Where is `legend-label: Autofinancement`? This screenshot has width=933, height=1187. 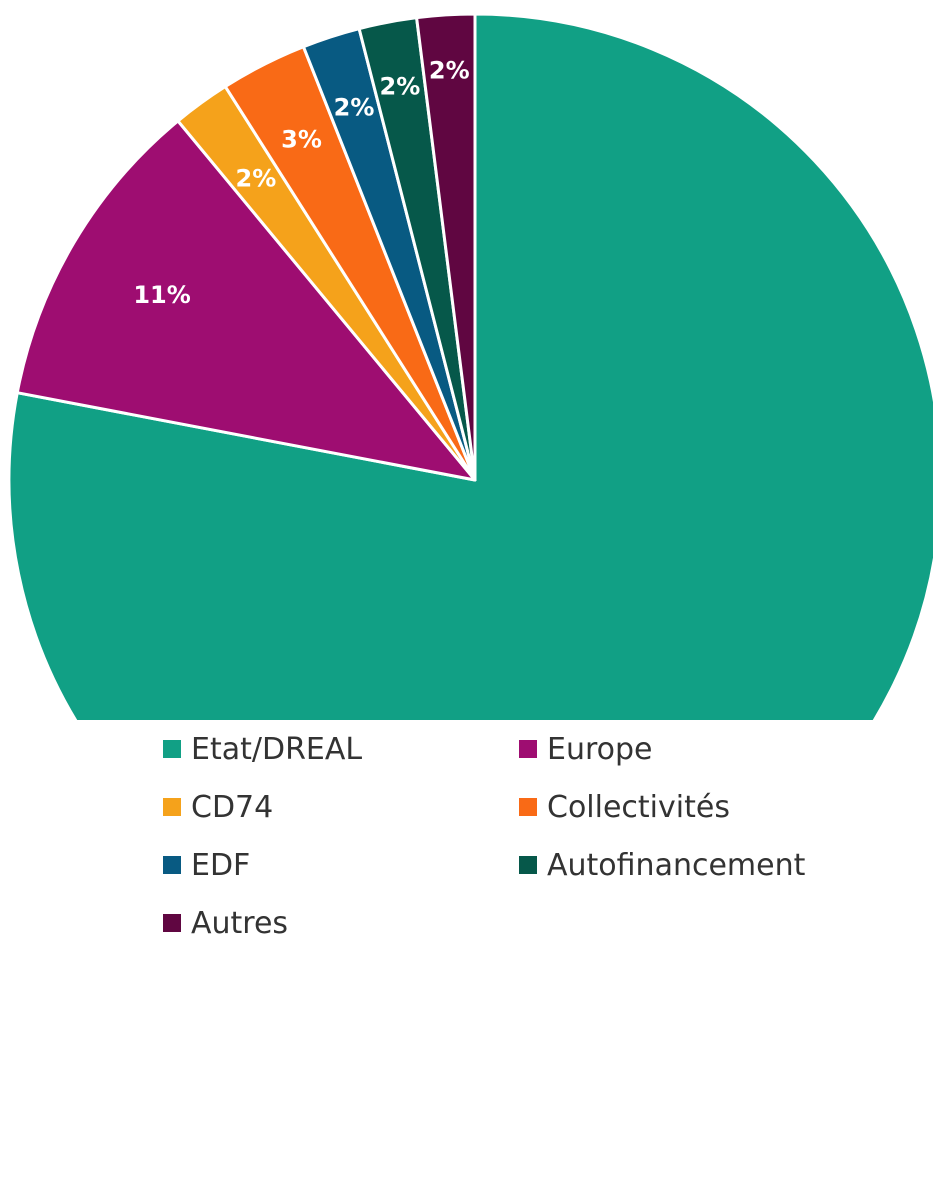 legend-label: Autofinancement is located at coordinates (676, 865).